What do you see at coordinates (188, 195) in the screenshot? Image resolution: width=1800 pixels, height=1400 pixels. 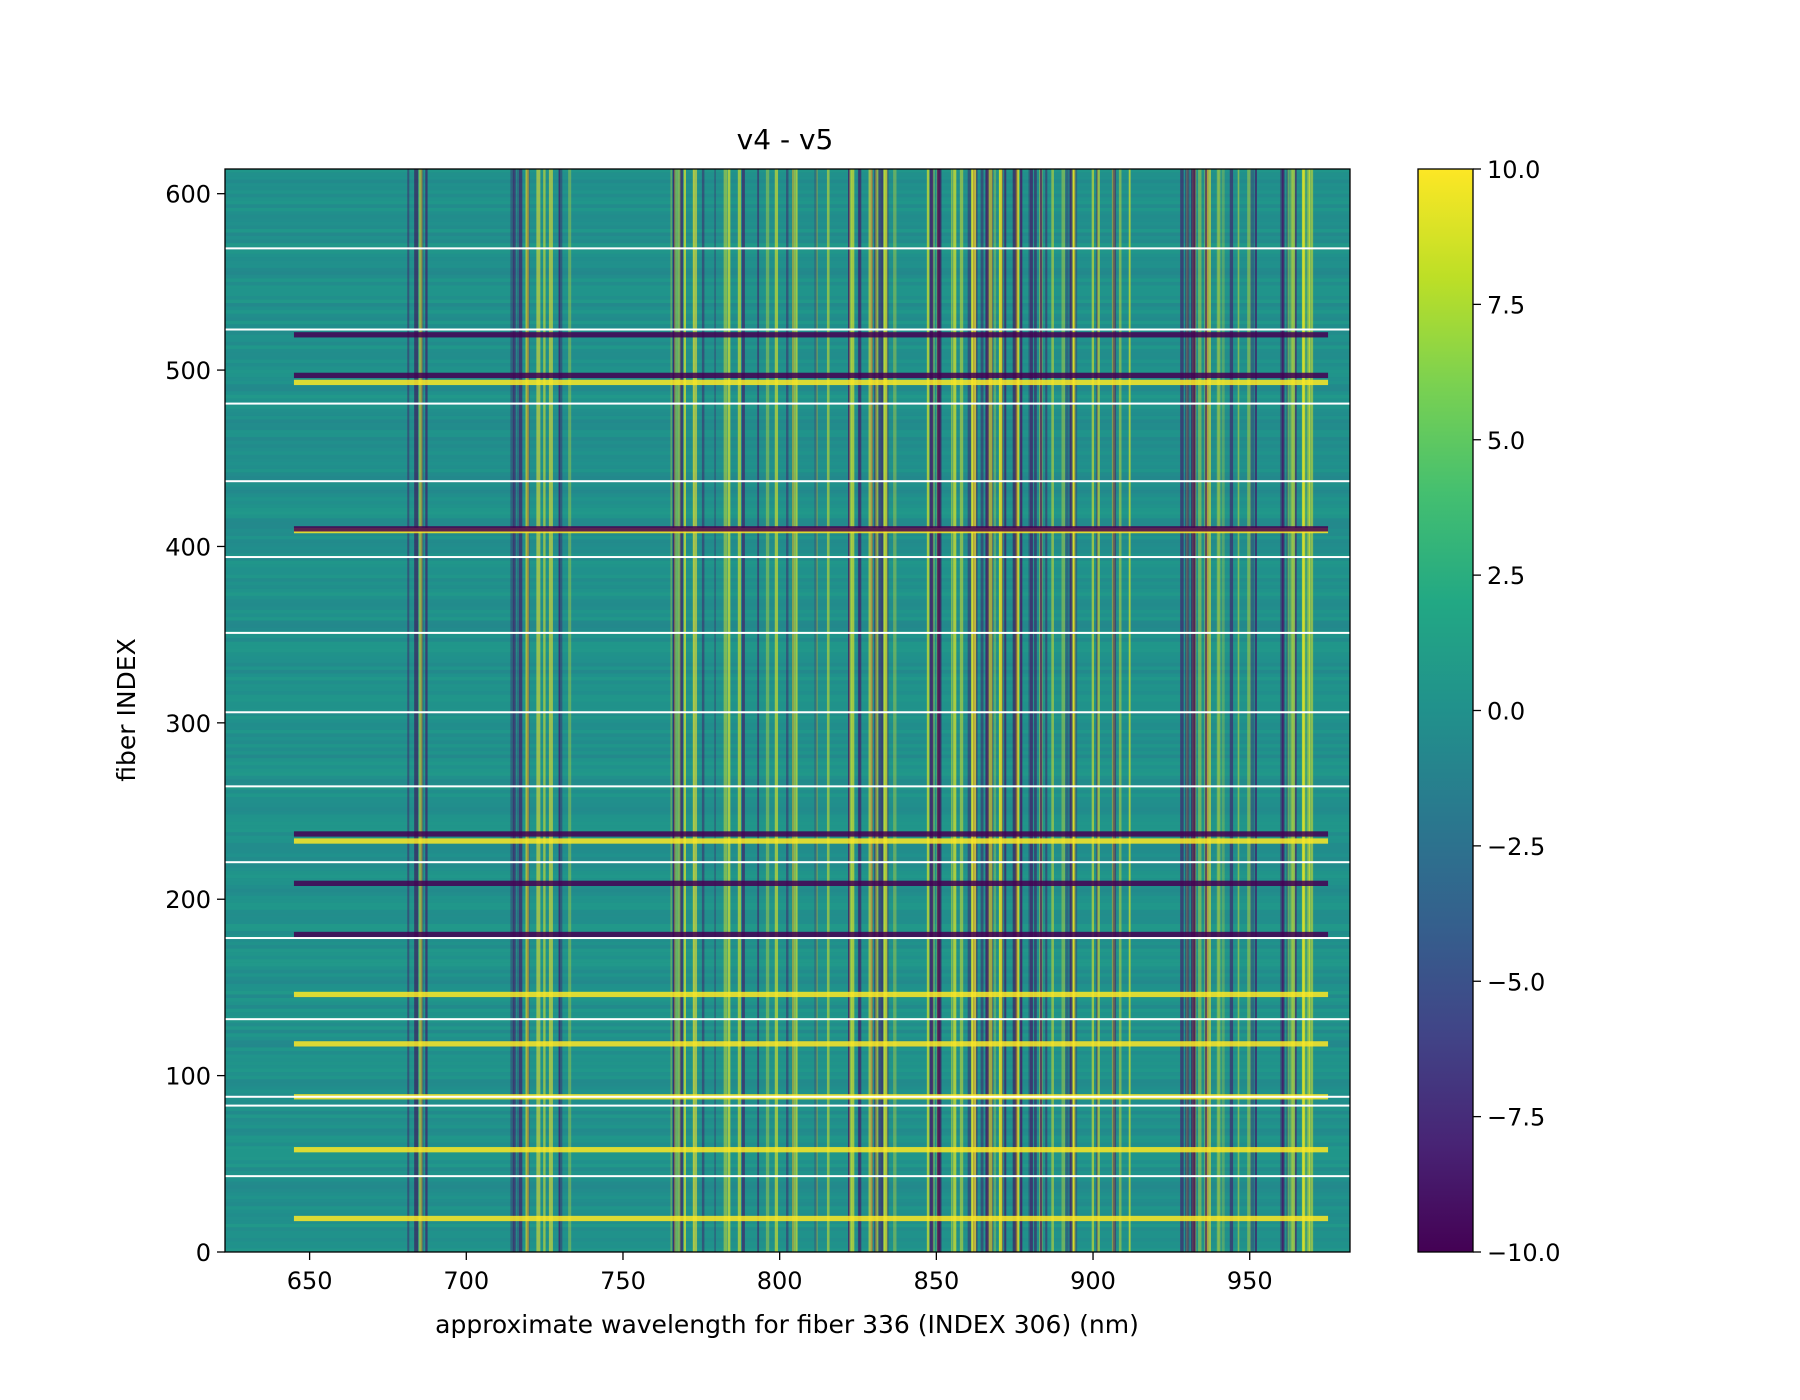 I see `y-tick-label: 600` at bounding box center [188, 195].